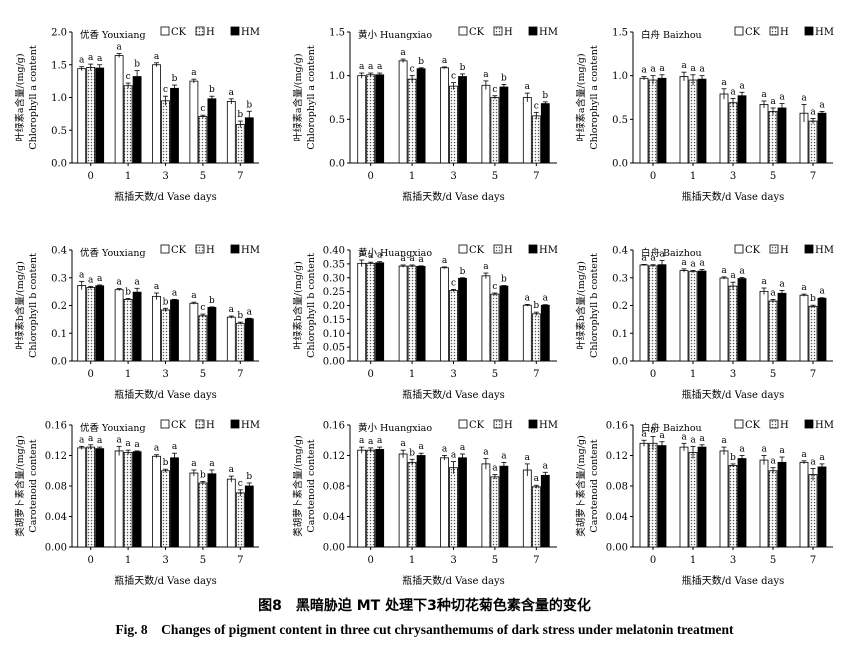  Describe the element at coordinates (617, 426) in the screenshot. I see `y-tick-label: 0.16` at that location.